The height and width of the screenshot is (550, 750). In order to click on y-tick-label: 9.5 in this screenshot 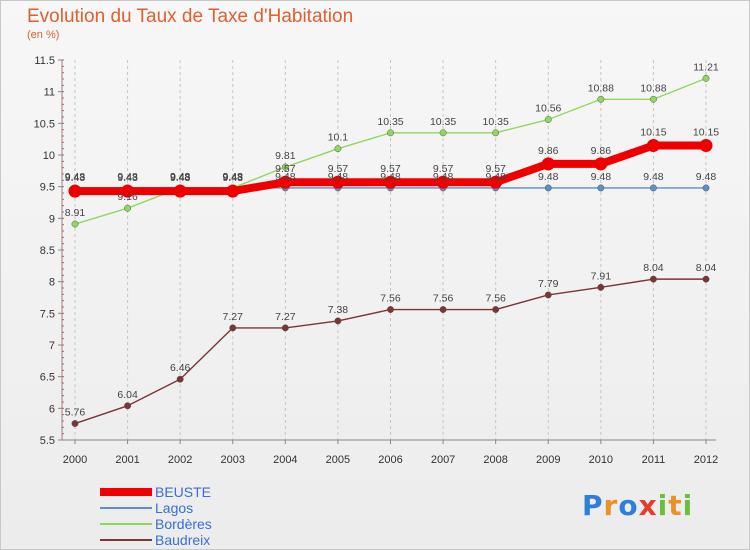, I will do `click(47, 188)`.